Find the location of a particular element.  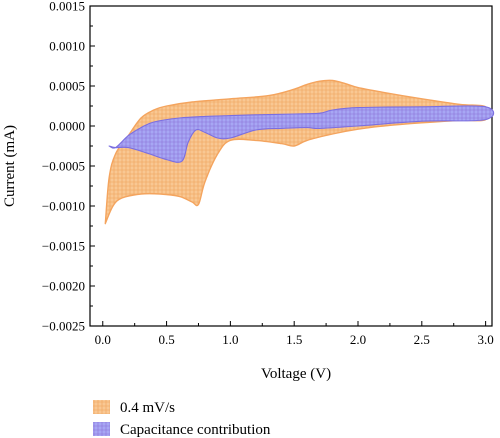

legend-label-1: Capacitance contribution is located at coordinates (195, 430).